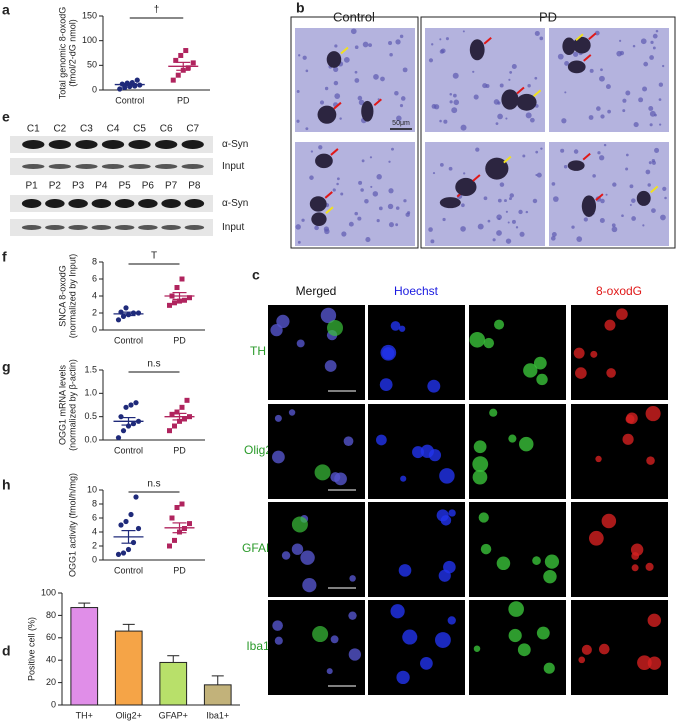 Image resolution: width=676 pixels, height=727 pixels. Describe the element at coordinates (619, 291) in the screenshot. I see `channel-label: 8-oxodG` at that location.